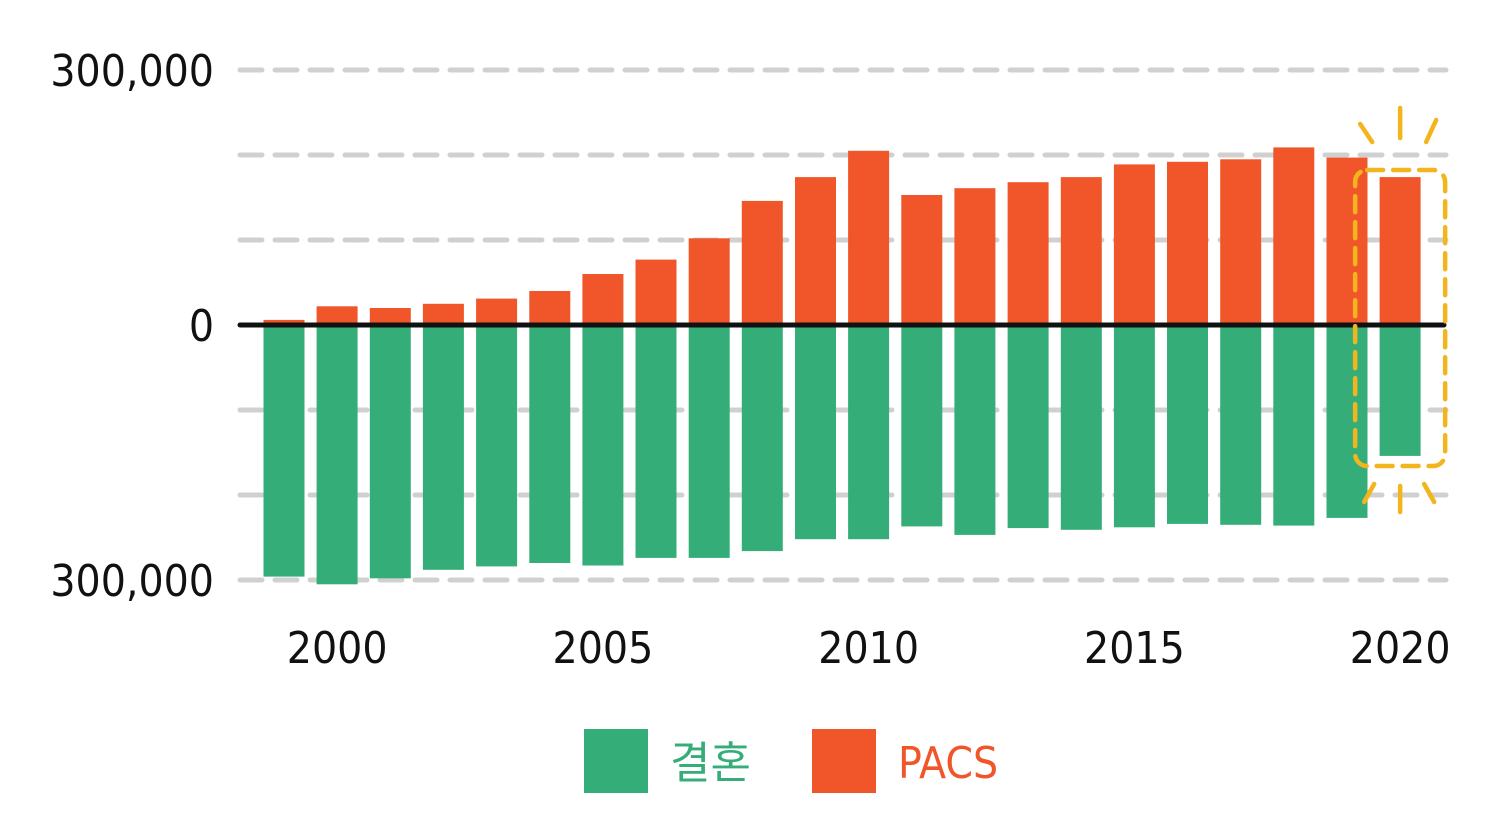 The image size is (1500, 830). What do you see at coordinates (948, 763) in the screenshot?
I see `legend-label: PACS` at bounding box center [948, 763].